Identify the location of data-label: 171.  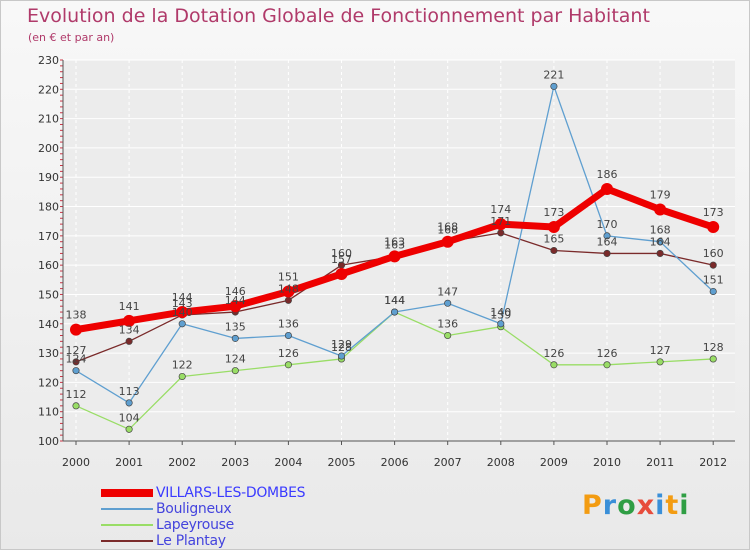
(500, 221).